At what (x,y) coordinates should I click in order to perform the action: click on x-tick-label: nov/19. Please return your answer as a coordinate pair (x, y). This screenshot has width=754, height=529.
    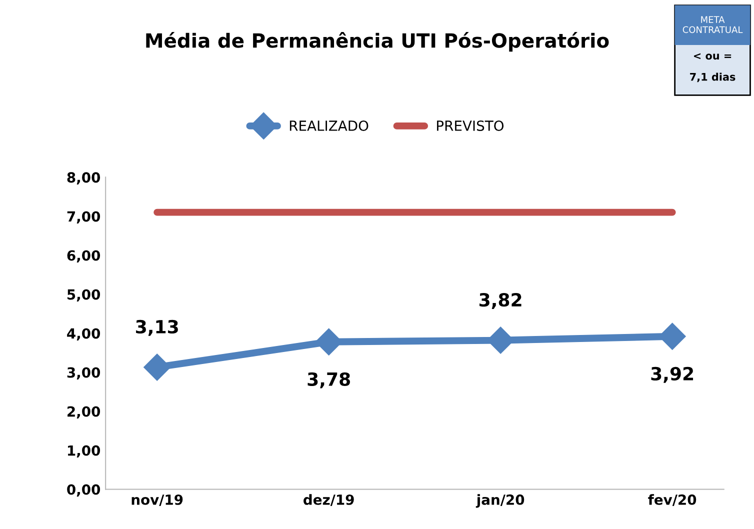
    Looking at the image, I should click on (157, 500).